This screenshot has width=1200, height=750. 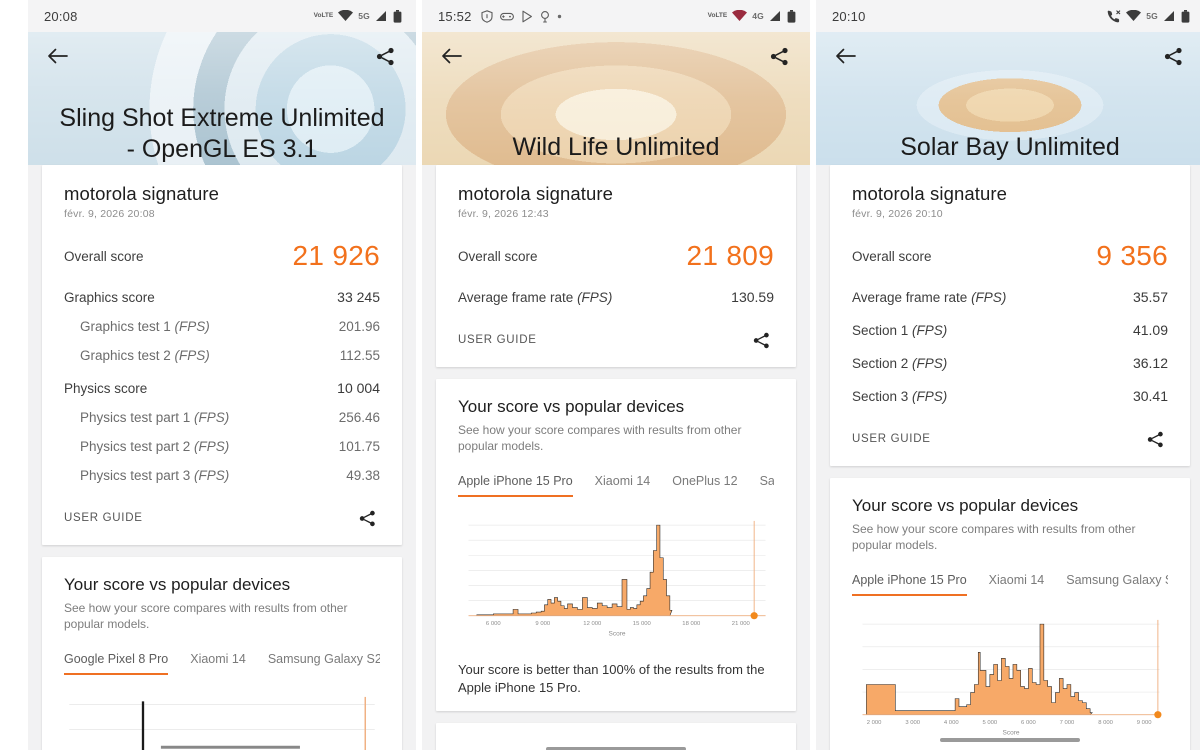 I want to click on device-tab: Google Pixel 8 Pro, so click(x=116, y=663).